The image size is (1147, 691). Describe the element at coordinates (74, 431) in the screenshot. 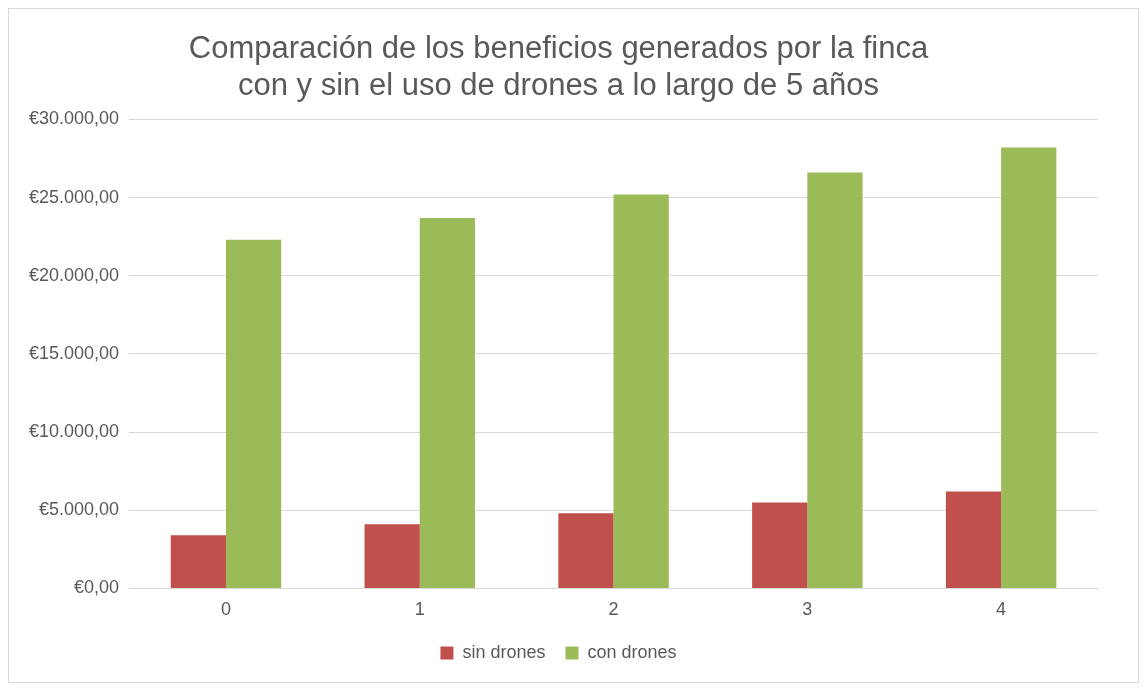

I see `y-tick-label: €10.000,00` at that location.